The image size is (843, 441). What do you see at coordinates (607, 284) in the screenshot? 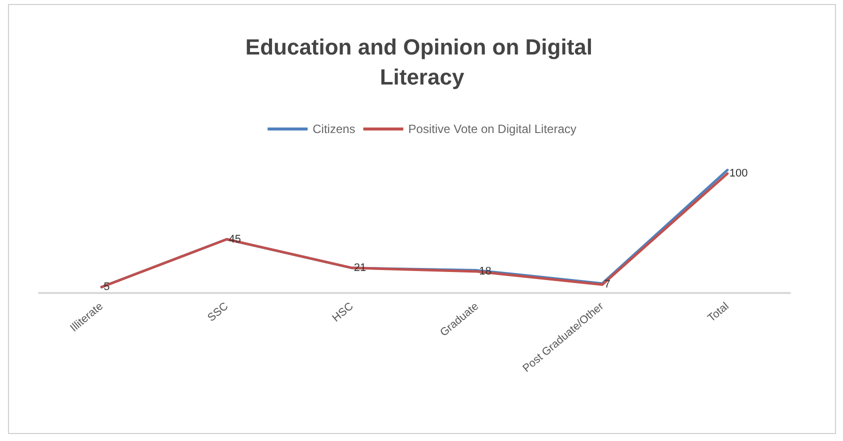
I see `data-label: 7` at bounding box center [607, 284].